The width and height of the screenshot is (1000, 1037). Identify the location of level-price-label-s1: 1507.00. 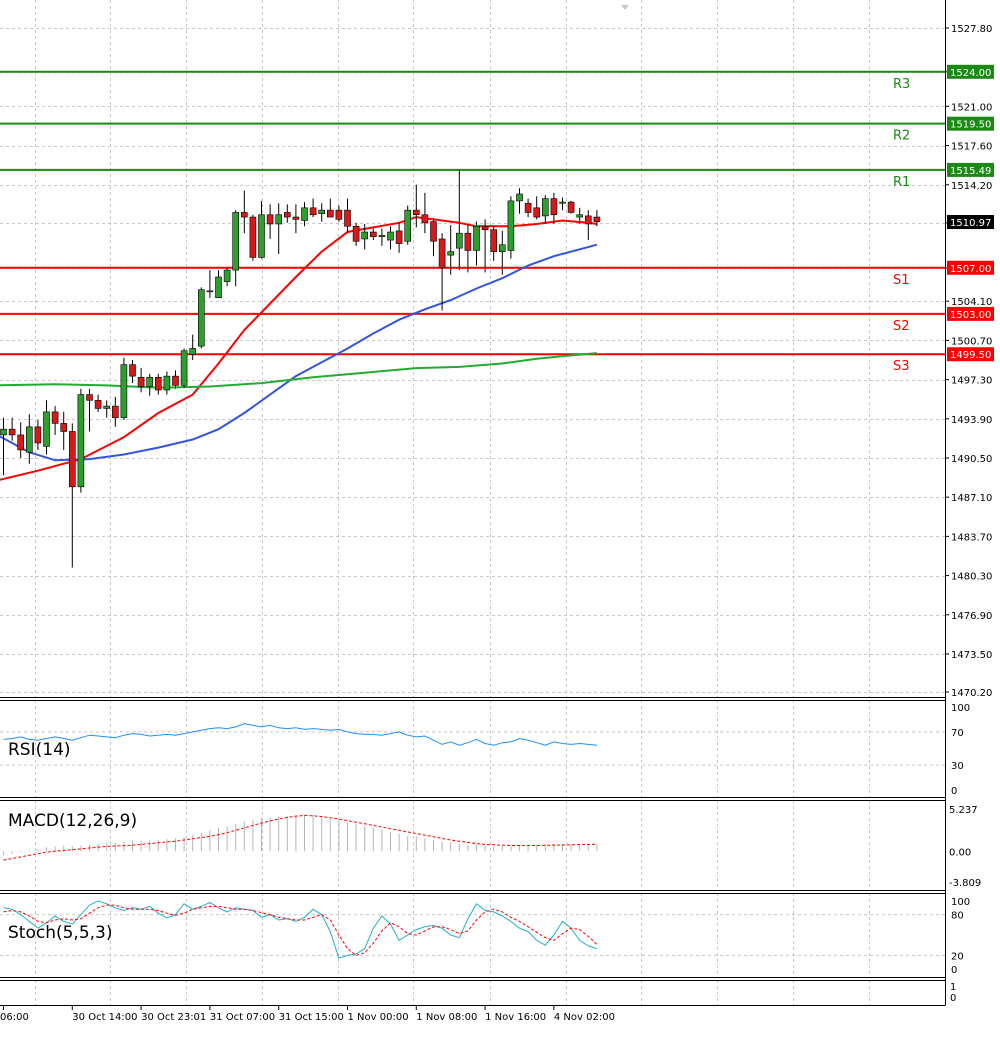
(970, 269).